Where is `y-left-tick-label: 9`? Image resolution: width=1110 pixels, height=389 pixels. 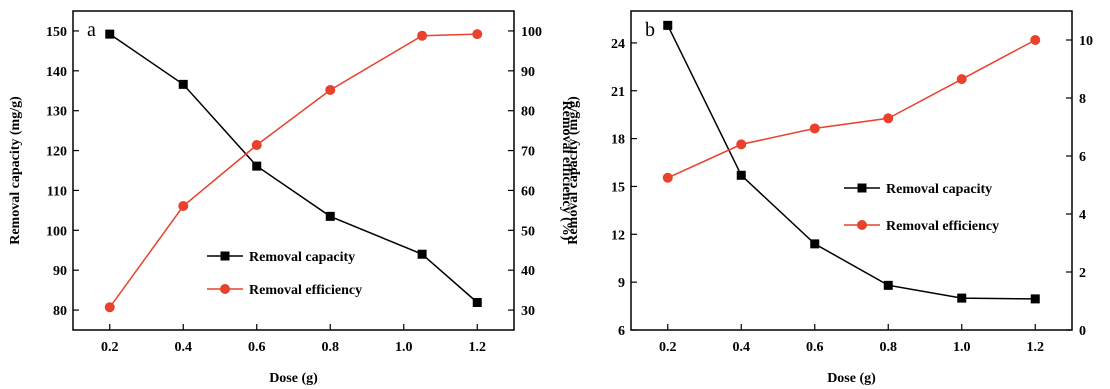
y-left-tick-label: 9 is located at coordinates (621, 283).